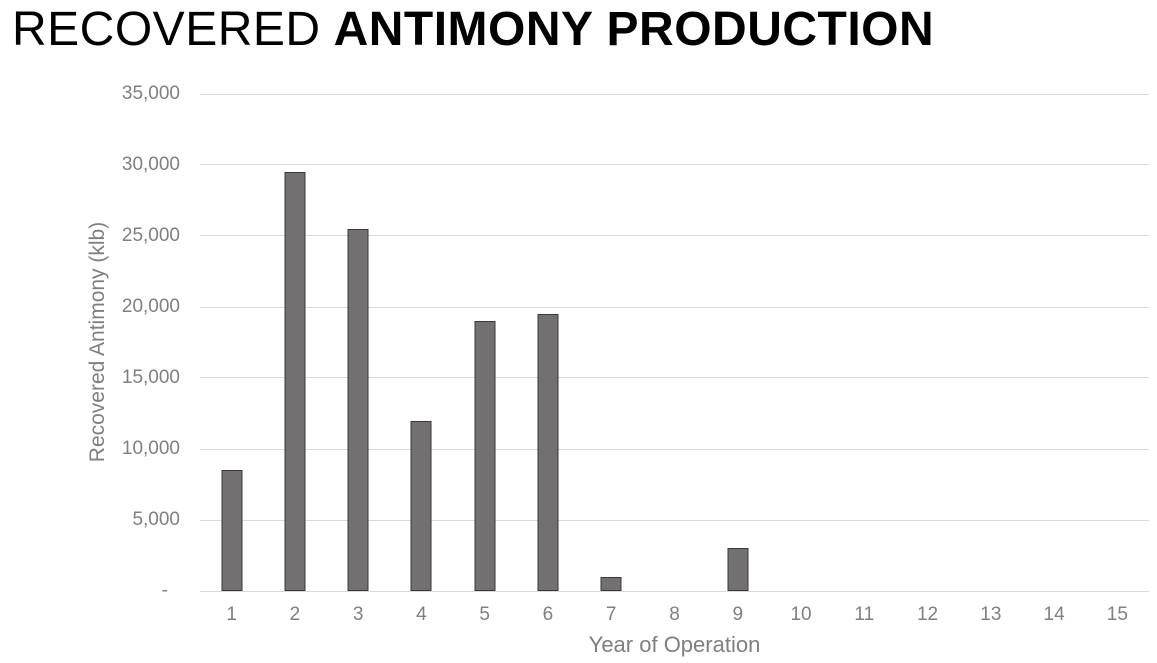 This screenshot has height=663, width=1157. I want to click on x-tick-label: 11, so click(864, 614).